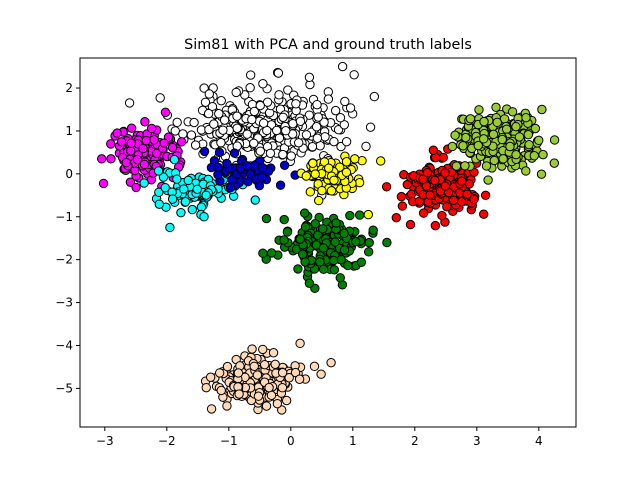  I want to click on x-axis: −3 −2 −1 0 1 2 3 4, so click(319, 437).